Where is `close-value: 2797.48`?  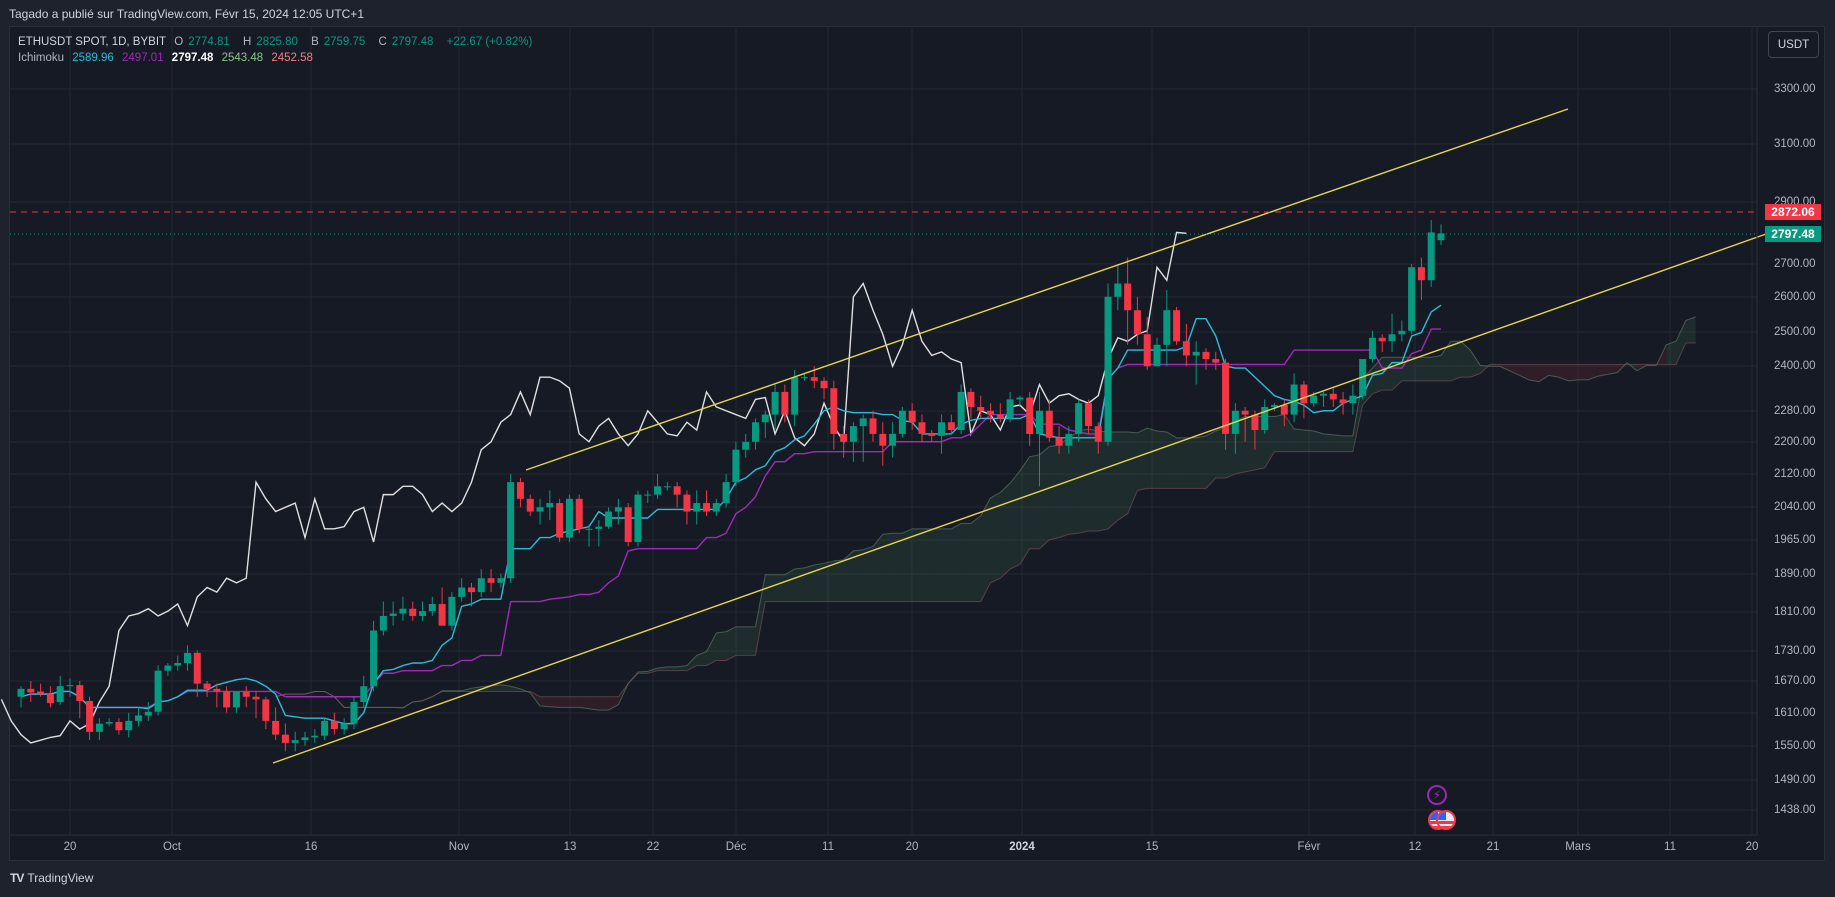
close-value: 2797.48 is located at coordinates (412, 42).